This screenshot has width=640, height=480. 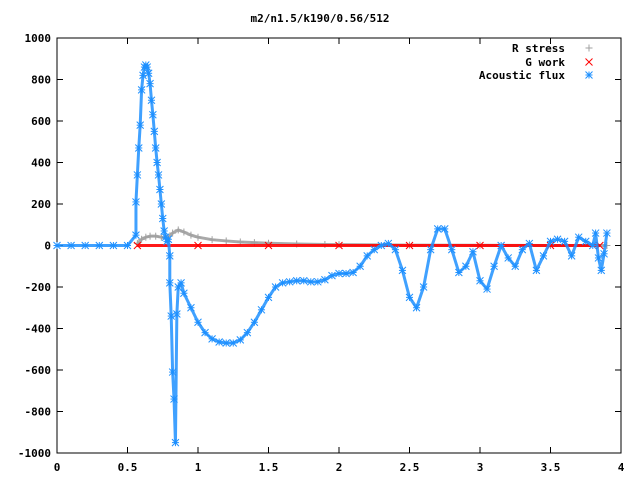 I want to click on legend-marker-acoustic-flux-stroke, so click(x=589, y=75).